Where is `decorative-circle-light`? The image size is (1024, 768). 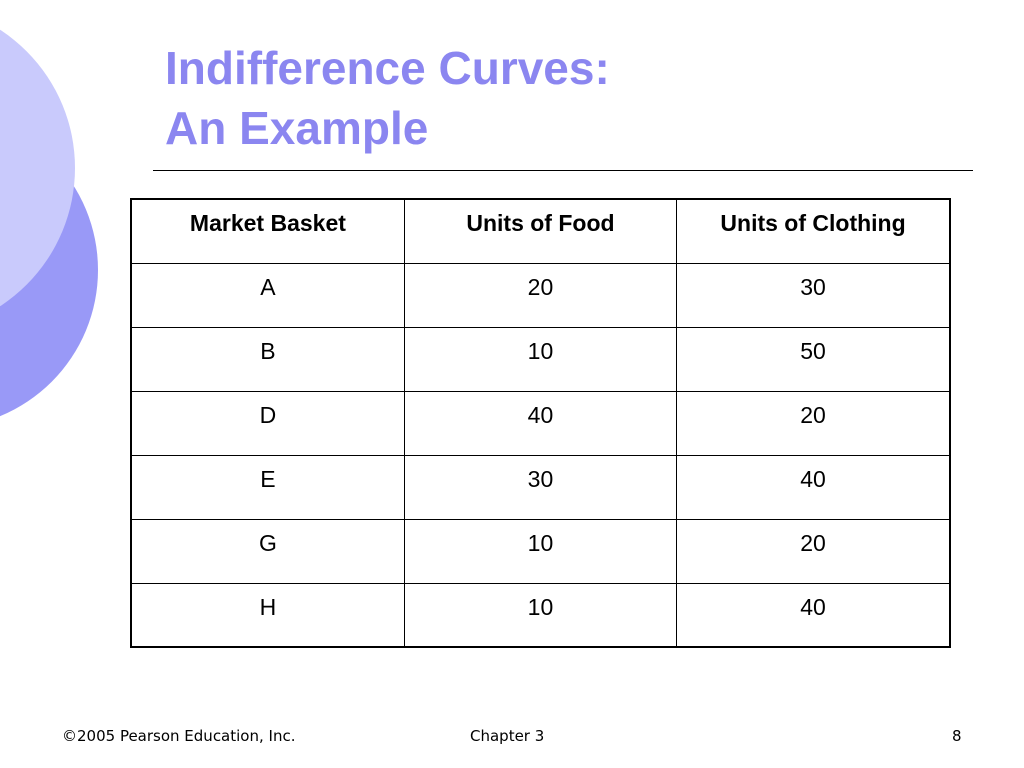
decorative-circle-light is located at coordinates (37, 168).